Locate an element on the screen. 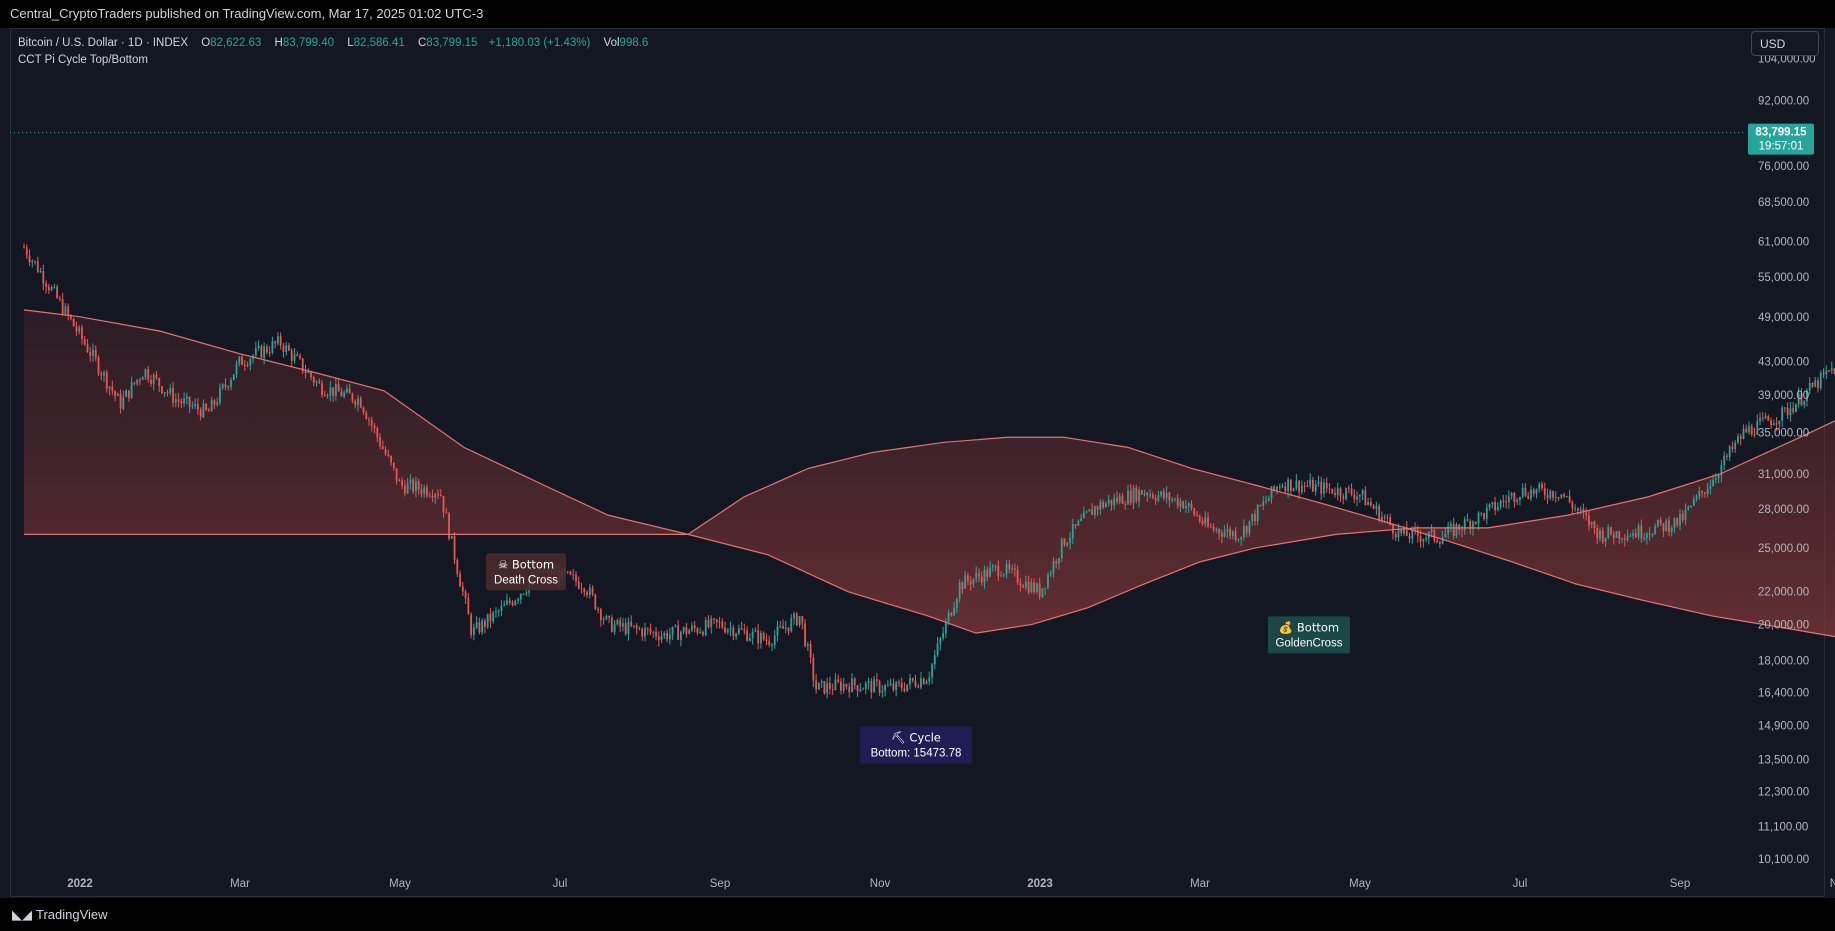 This screenshot has height=931, width=1835. brand-label: TradingView is located at coordinates (72, 914).